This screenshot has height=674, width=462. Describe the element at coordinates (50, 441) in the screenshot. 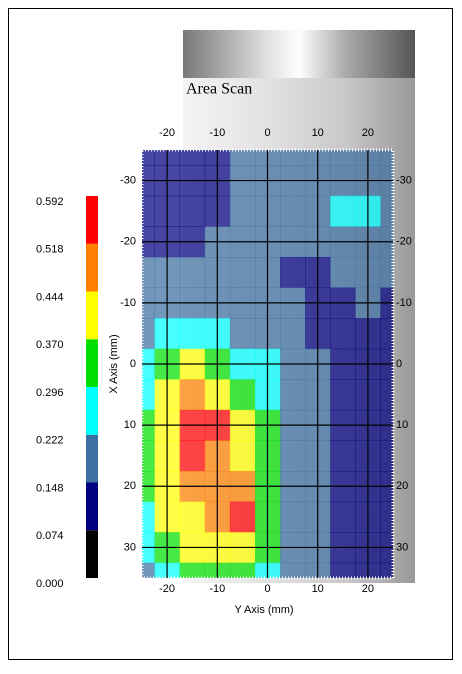

I see `colorbar-tick-label: 0.222` at that location.